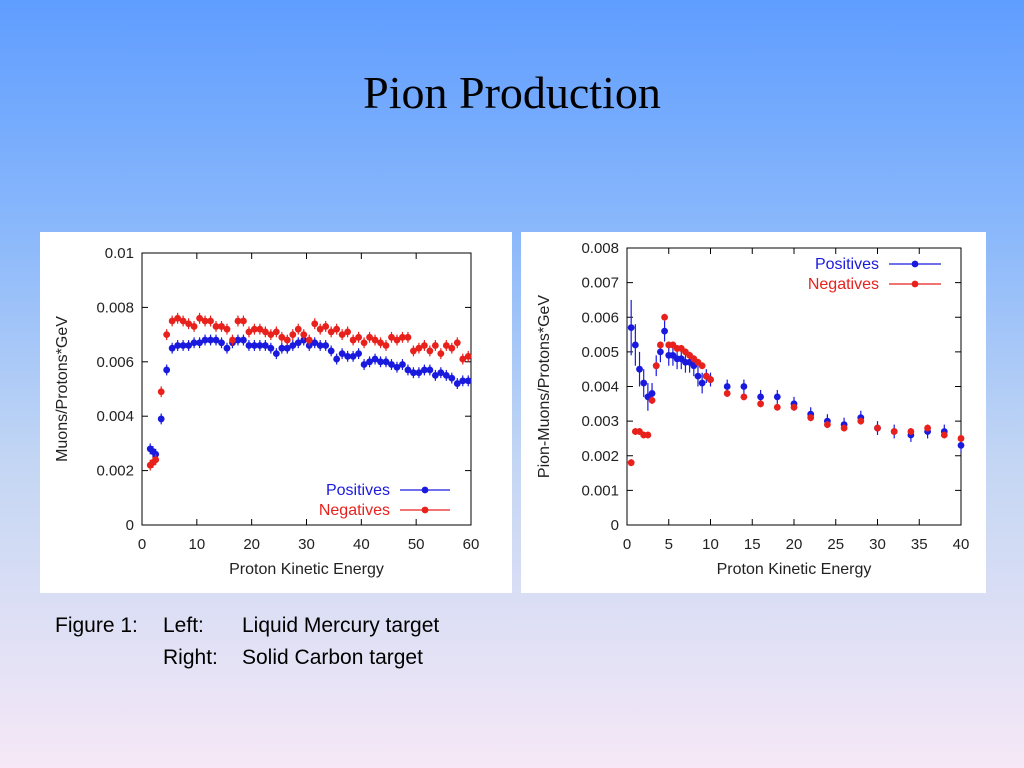 This screenshot has width=1024, height=768. I want to click on series-negatives, so click(309, 391).